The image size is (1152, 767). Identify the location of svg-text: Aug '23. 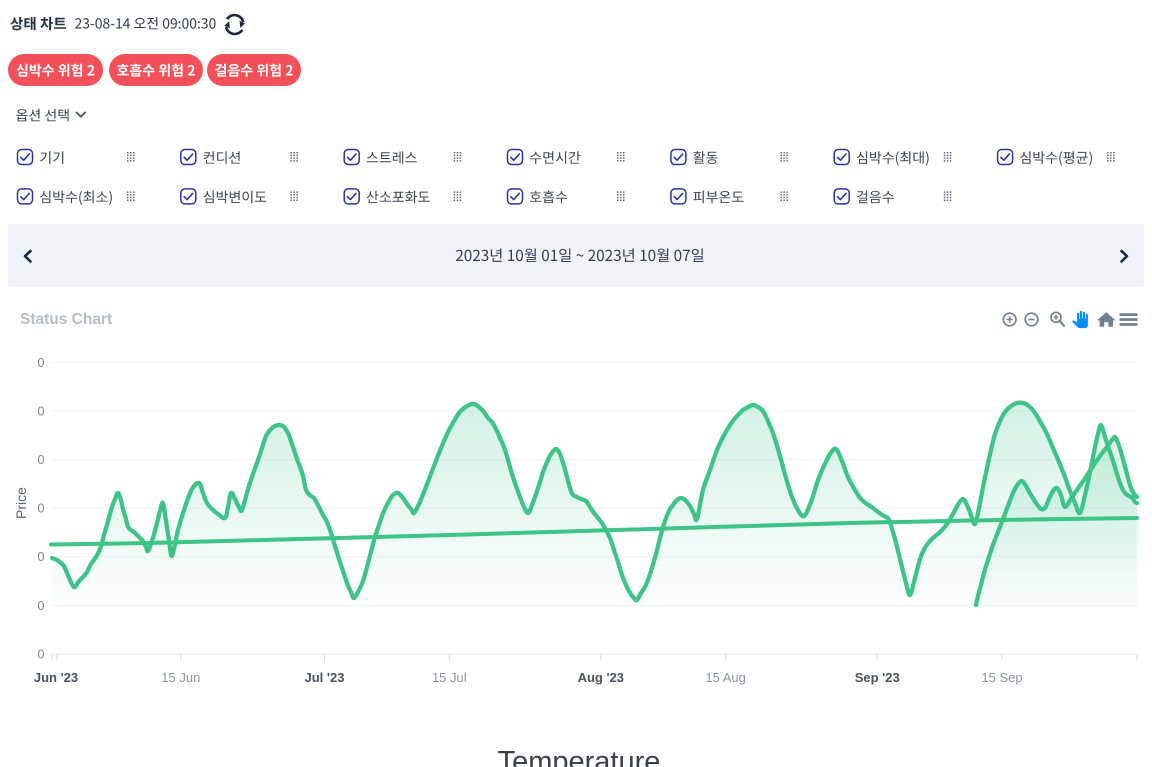
(601, 677).